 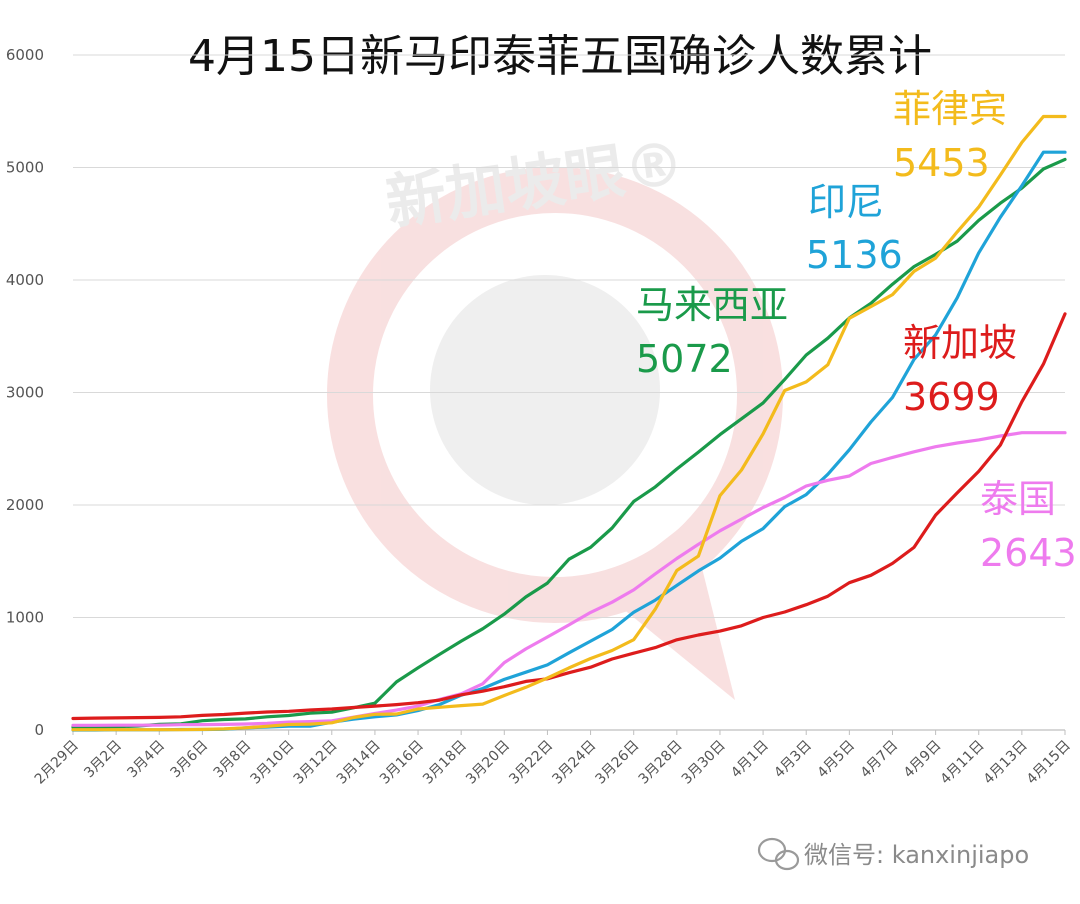 I want to click on watermark-center, so click(x=545, y=390).